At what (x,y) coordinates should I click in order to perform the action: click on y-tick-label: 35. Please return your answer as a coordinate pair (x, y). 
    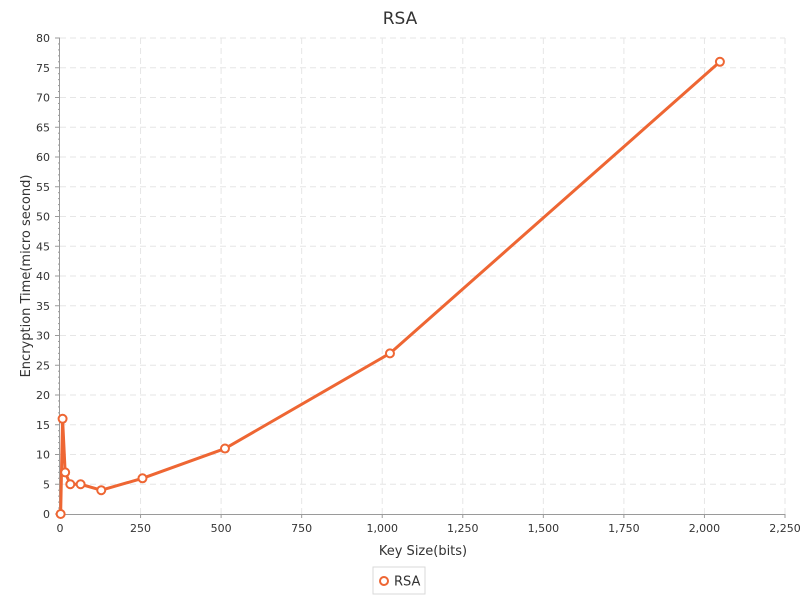
    Looking at the image, I should click on (43, 306).